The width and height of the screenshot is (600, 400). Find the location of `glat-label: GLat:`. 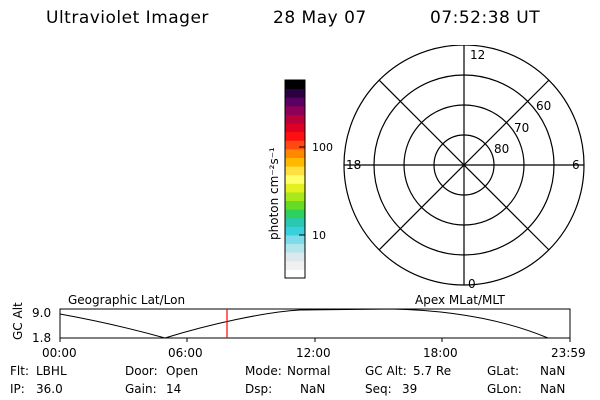

glat-label: GLat: is located at coordinates (503, 371).